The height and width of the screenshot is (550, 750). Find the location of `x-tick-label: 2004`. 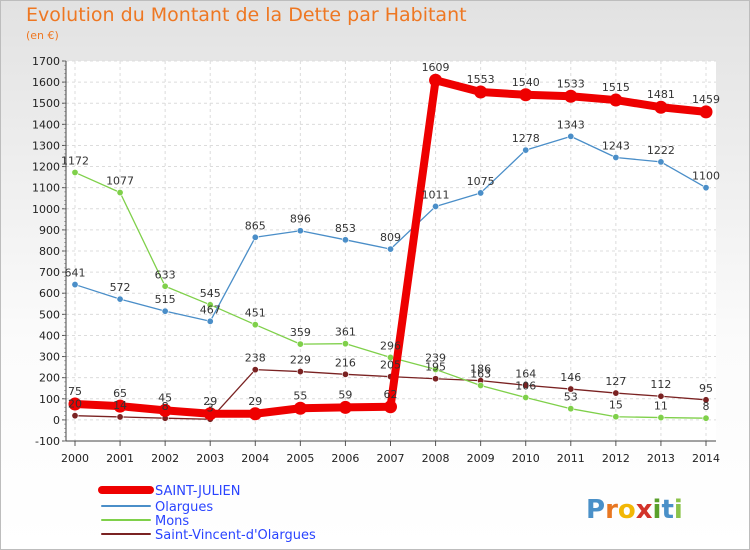

x-tick-label: 2004 is located at coordinates (255, 458).